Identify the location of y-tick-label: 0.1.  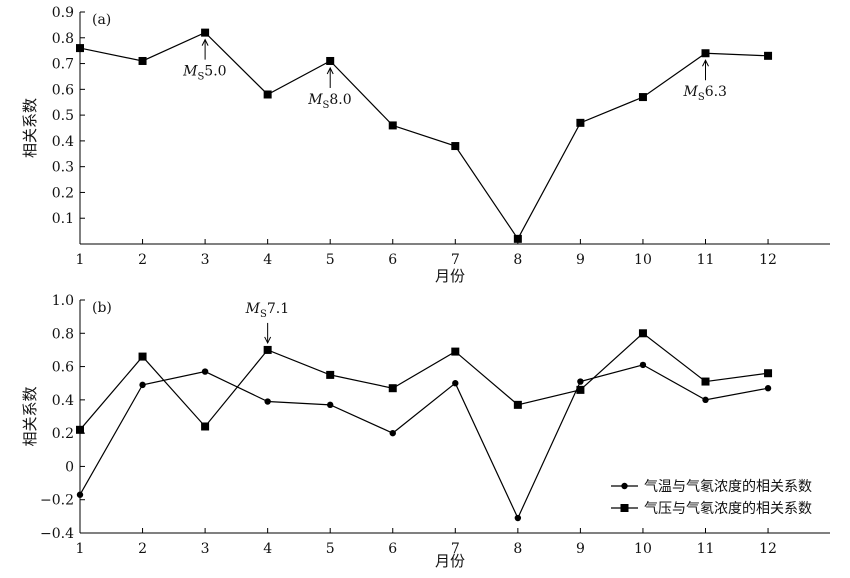
(63, 219).